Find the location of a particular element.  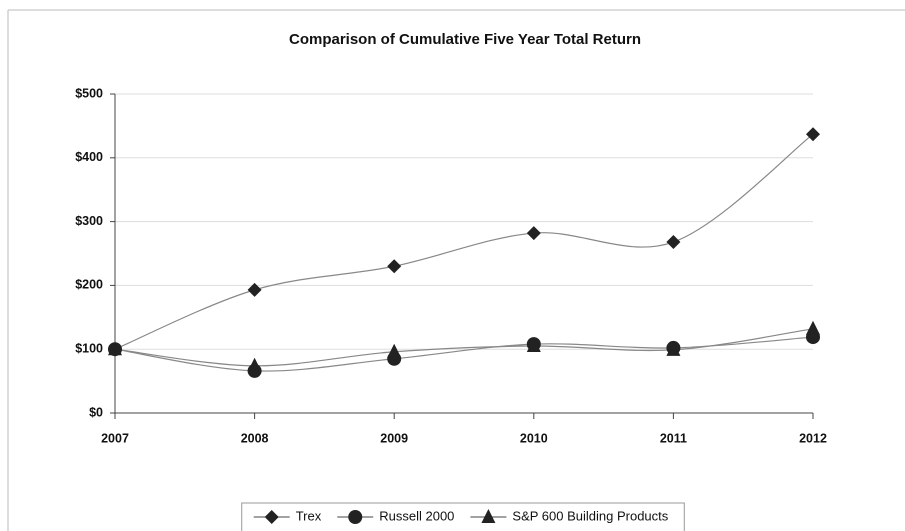

x-tick-label: 2007 is located at coordinates (115, 438).